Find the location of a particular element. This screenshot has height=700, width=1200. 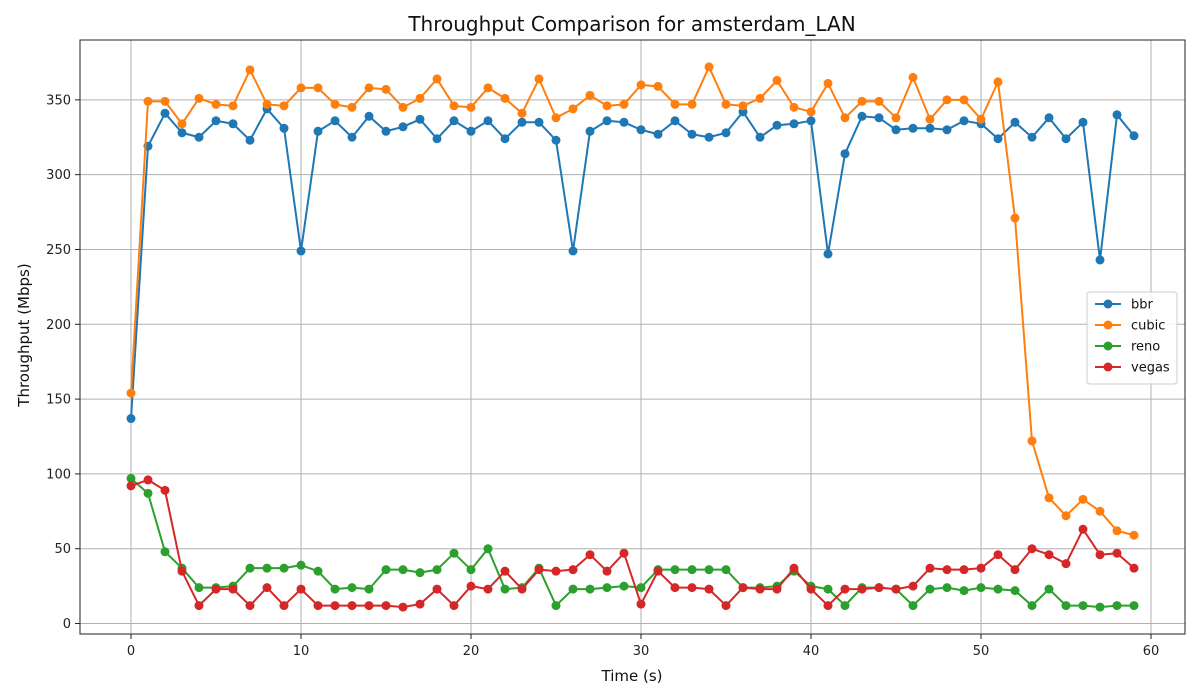

x-axis-label: Time (s) is located at coordinates (632, 676).